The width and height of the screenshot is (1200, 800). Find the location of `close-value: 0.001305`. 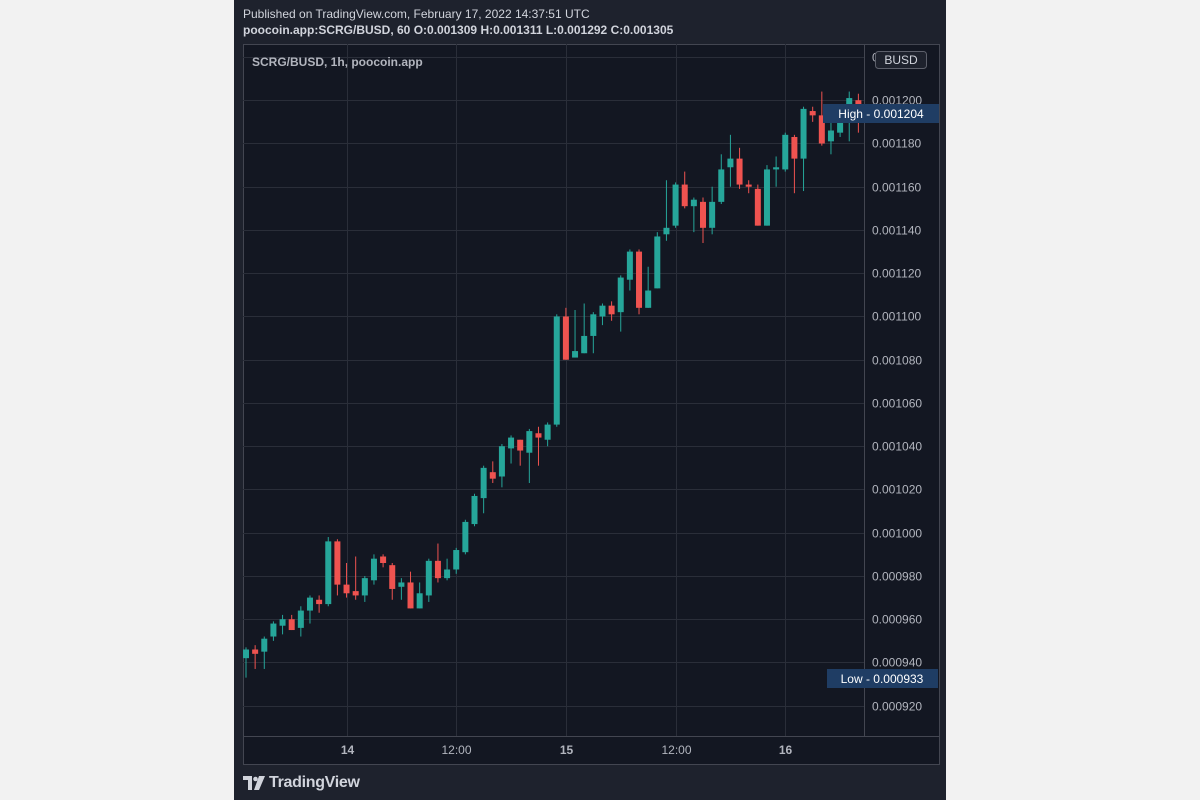

close-value: 0.001305 is located at coordinates (648, 30).